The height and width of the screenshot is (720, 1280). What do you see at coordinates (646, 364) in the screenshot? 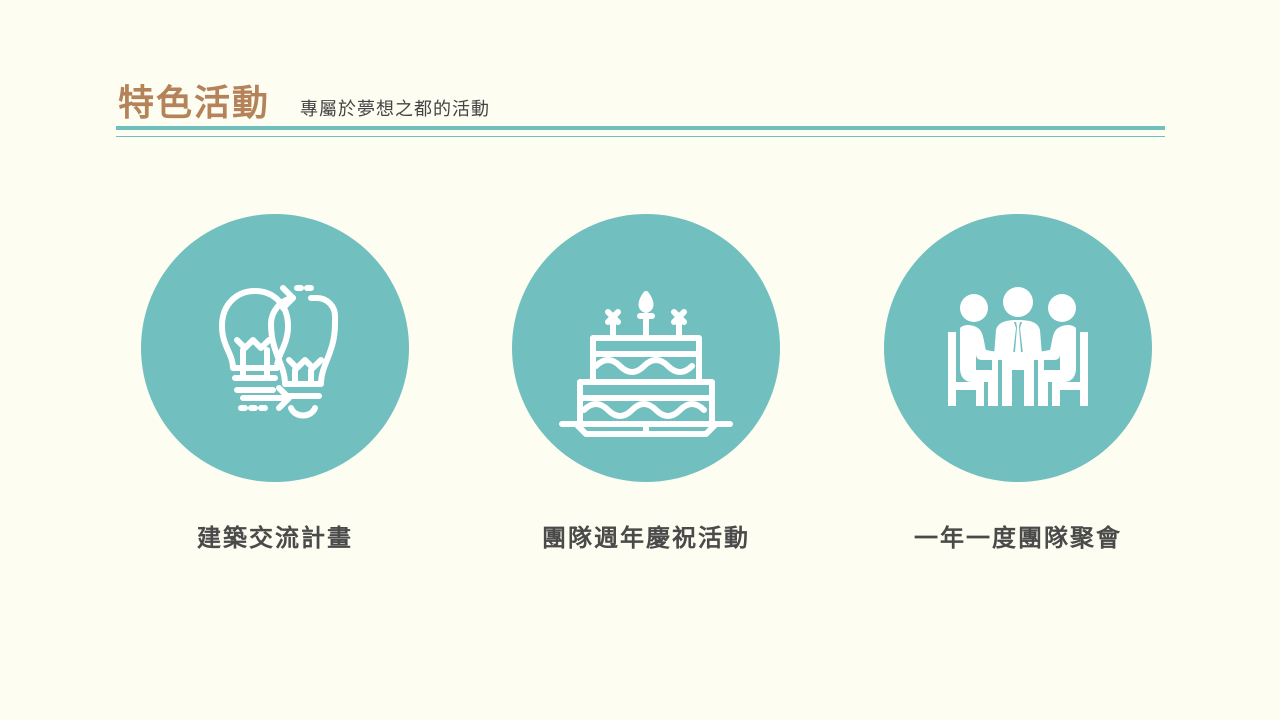
I see `birthday-cake-icon` at bounding box center [646, 364].